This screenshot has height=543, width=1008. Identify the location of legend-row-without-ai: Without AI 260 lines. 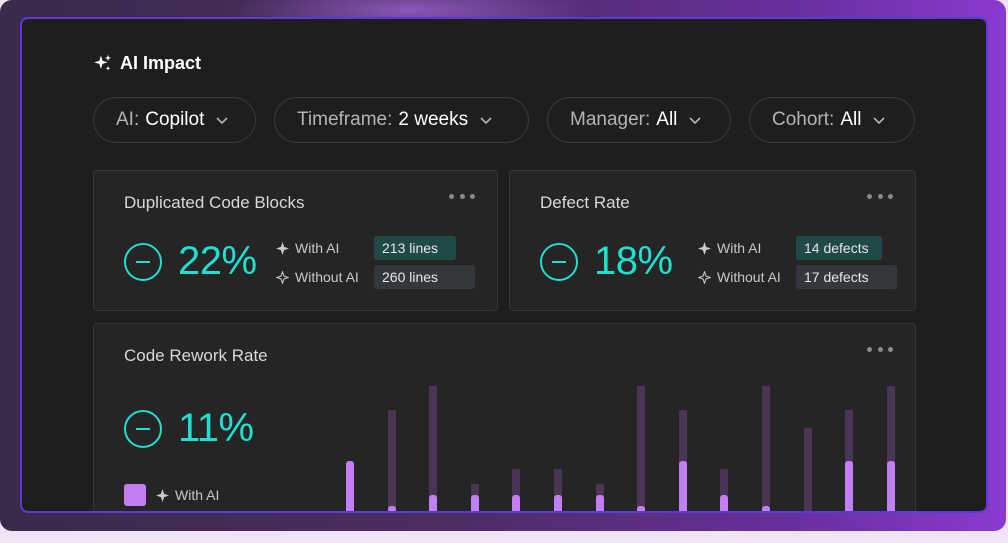
(375, 277).